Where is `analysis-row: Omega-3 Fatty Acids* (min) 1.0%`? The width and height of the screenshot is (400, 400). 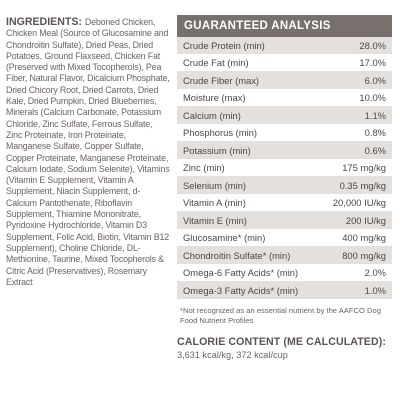 analysis-row: Omega-3 Fatty Acids* (min) 1.0% is located at coordinates (284, 290).